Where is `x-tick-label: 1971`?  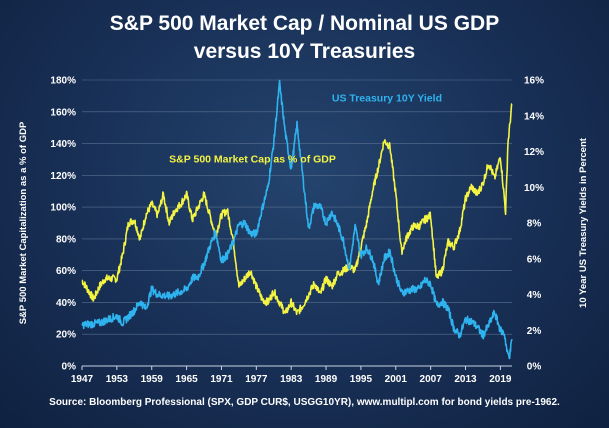 x-tick-label: 1971 is located at coordinates (221, 379).